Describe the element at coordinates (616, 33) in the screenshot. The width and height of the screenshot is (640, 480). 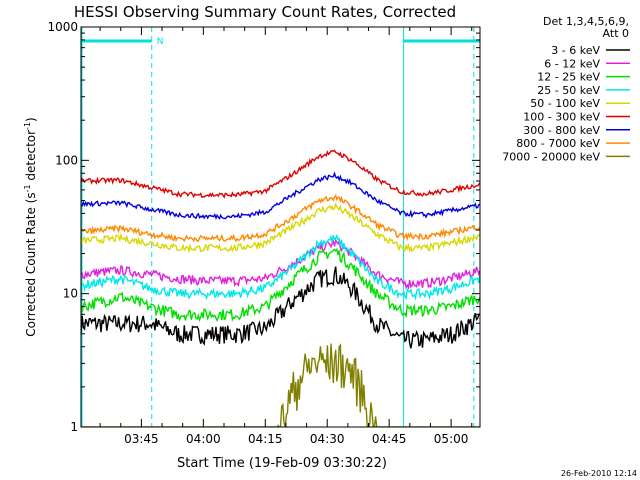
I see `legend-header: Att 0` at that location.